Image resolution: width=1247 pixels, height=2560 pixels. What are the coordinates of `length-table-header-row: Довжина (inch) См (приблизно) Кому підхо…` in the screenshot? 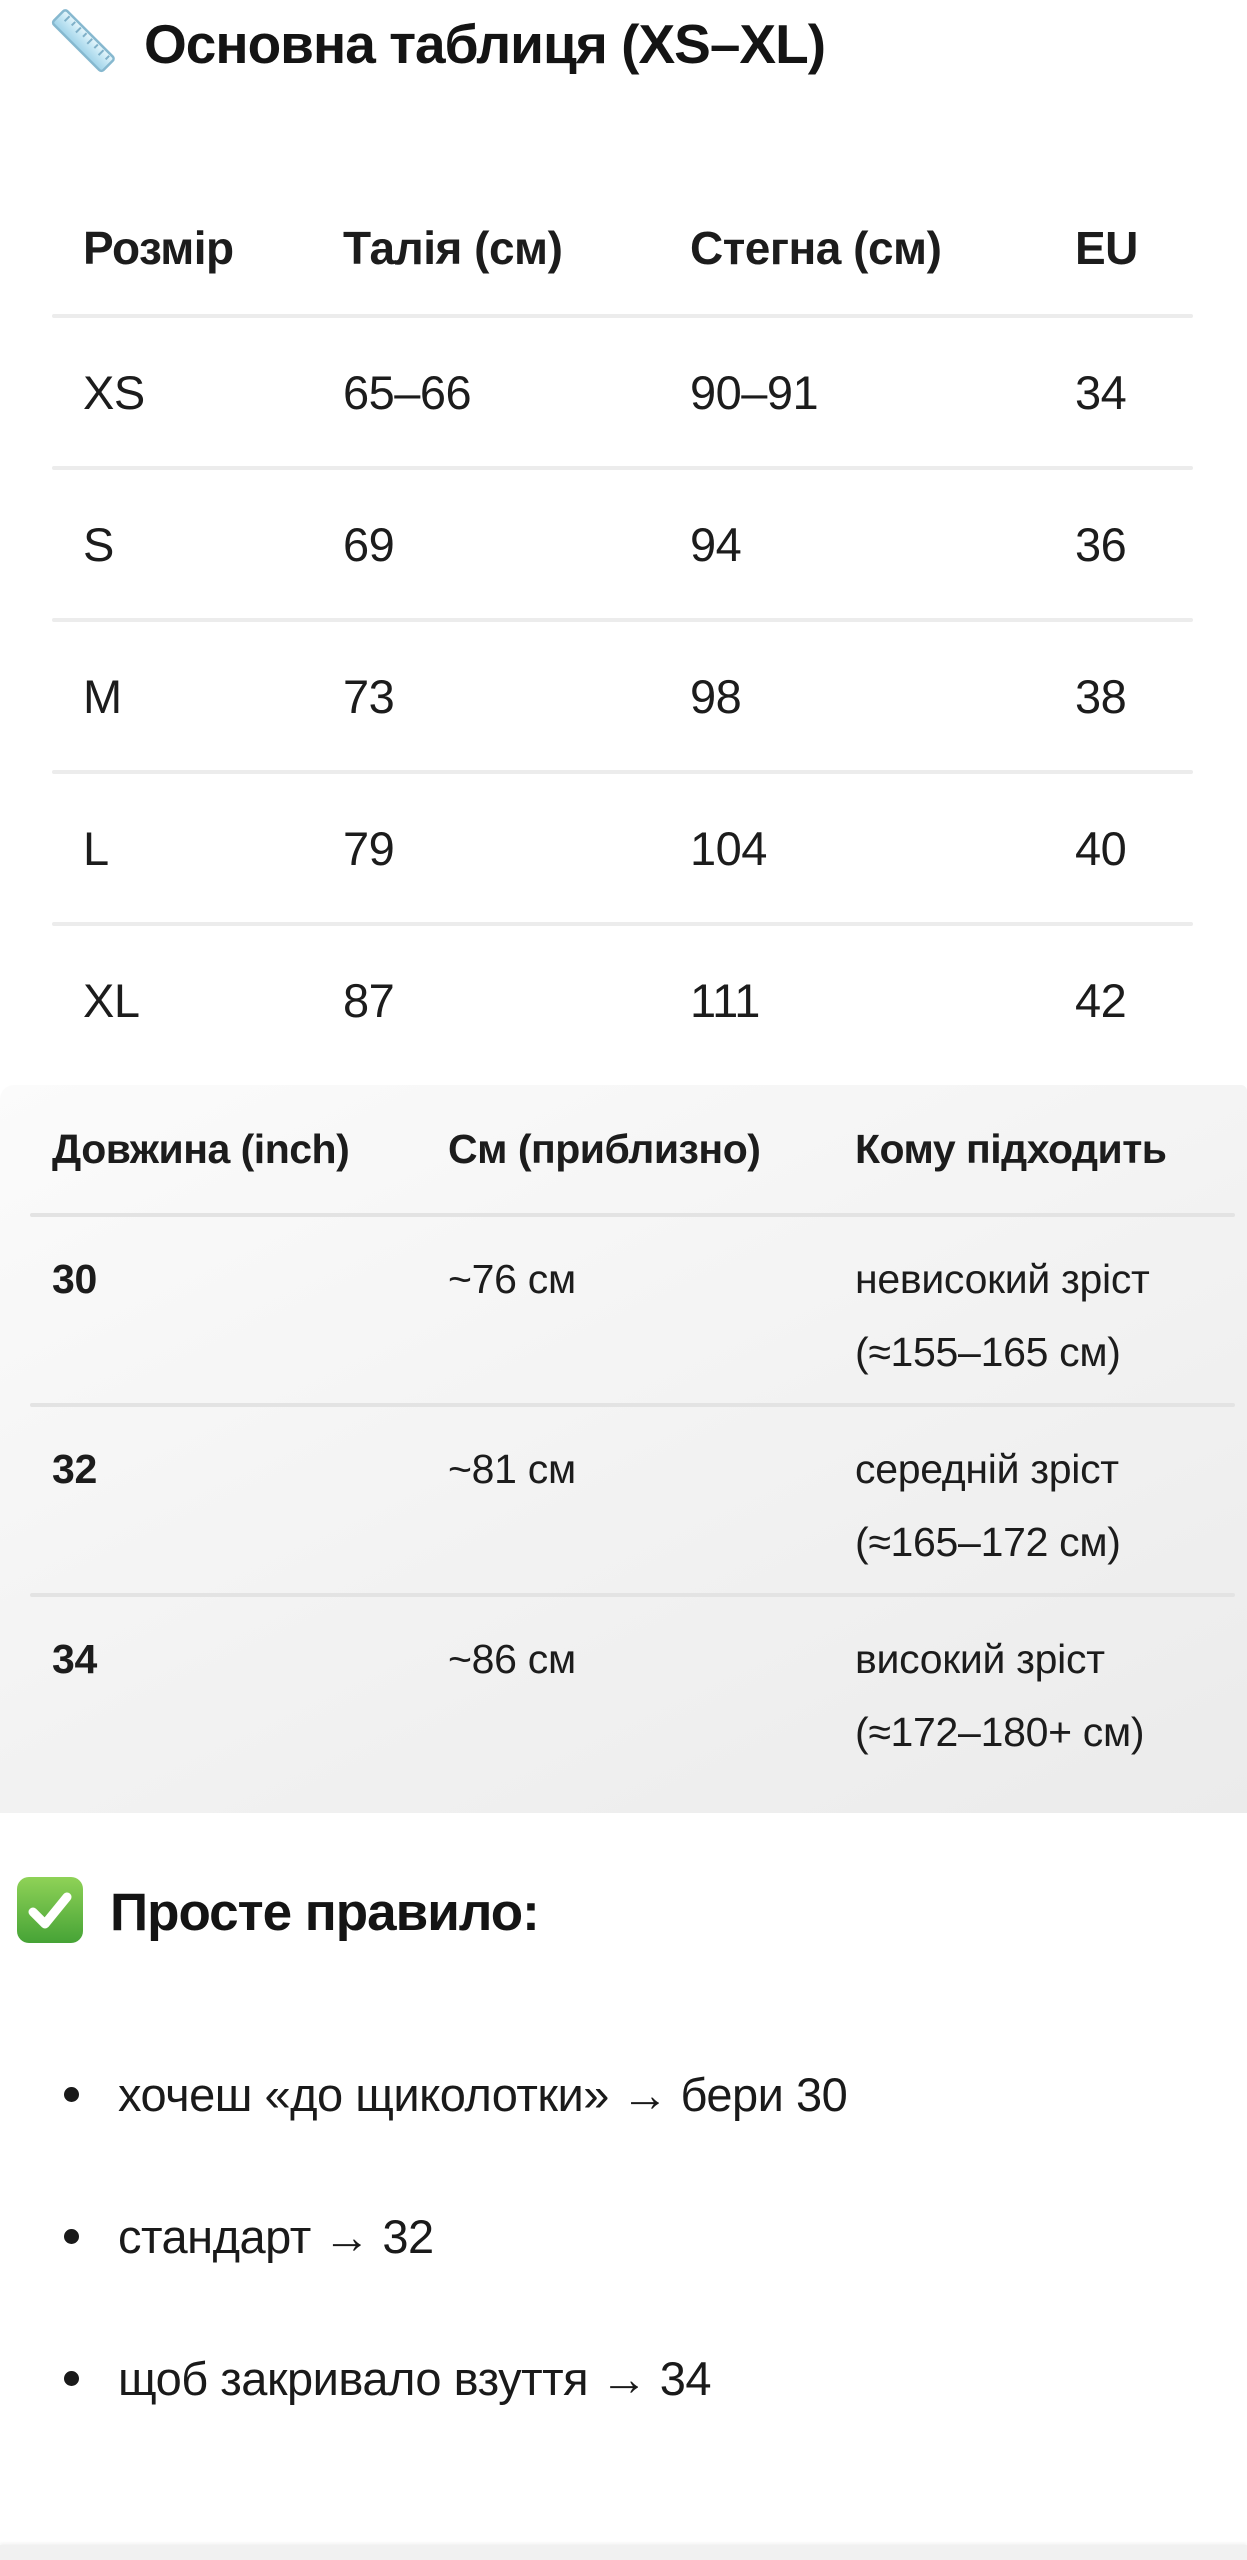 It's located at (623, 1149).